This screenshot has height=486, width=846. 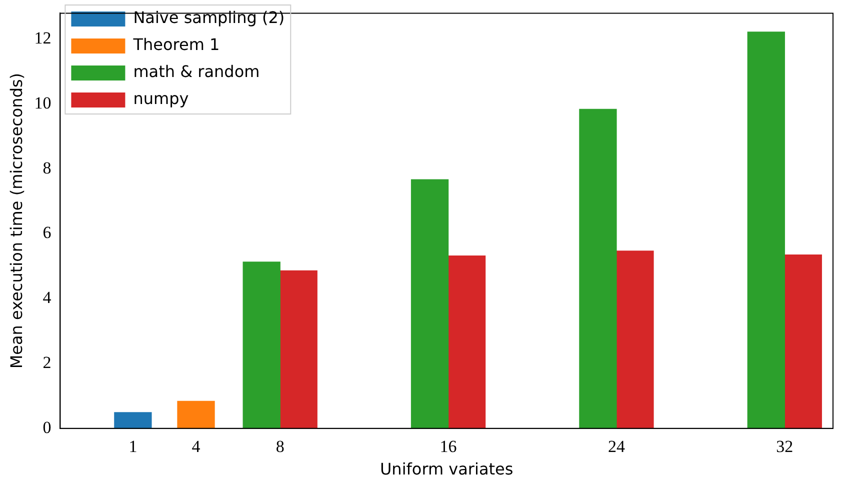 I want to click on x-tick-label: 32, so click(x=785, y=446).